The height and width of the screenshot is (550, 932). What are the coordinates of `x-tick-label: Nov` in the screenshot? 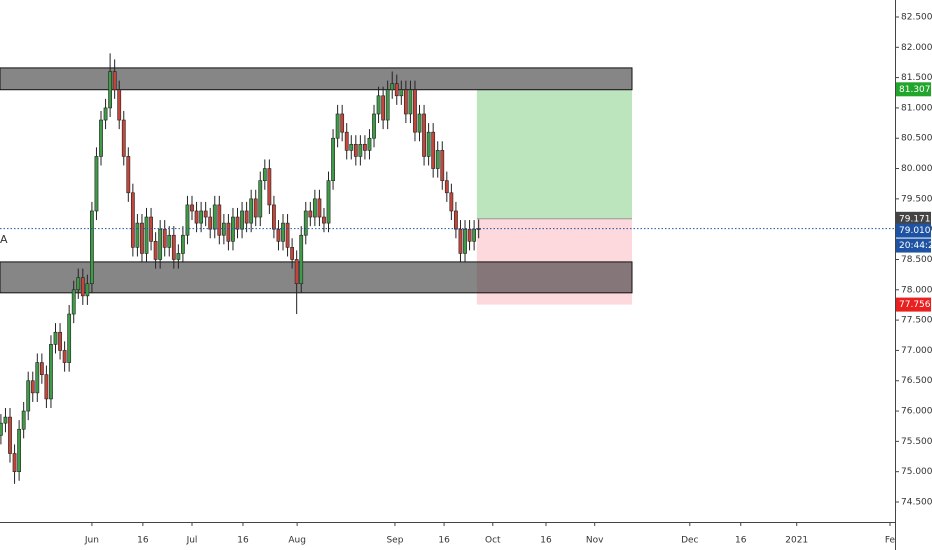 It's located at (595, 541).